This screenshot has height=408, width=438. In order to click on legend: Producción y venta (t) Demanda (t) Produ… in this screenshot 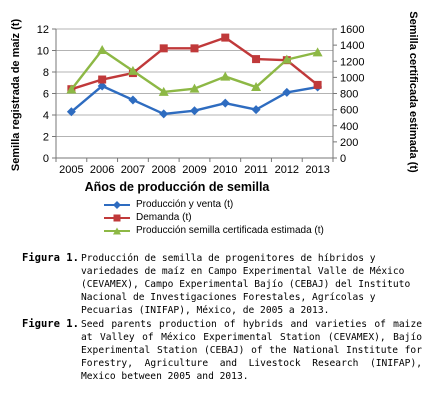, I will do `click(214, 217)`.